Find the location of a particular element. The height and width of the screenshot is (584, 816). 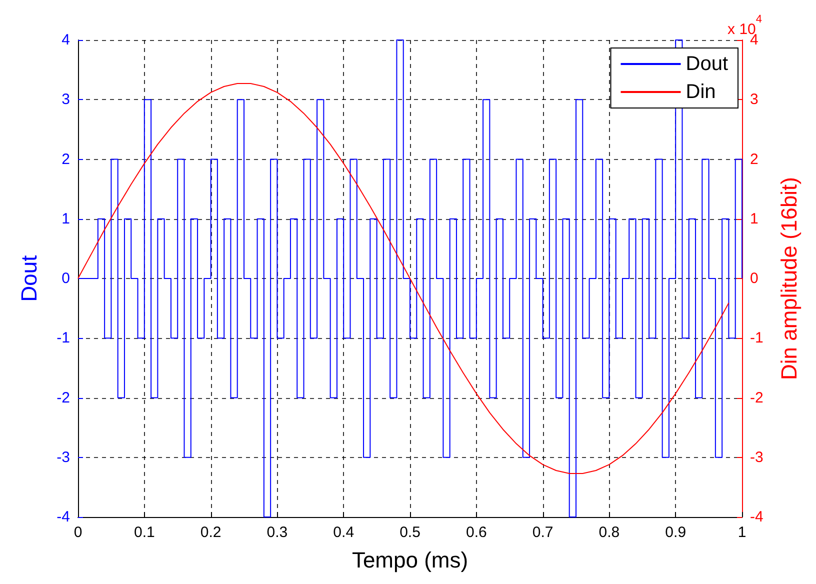

y-tick-label: 3 is located at coordinates (66, 99).